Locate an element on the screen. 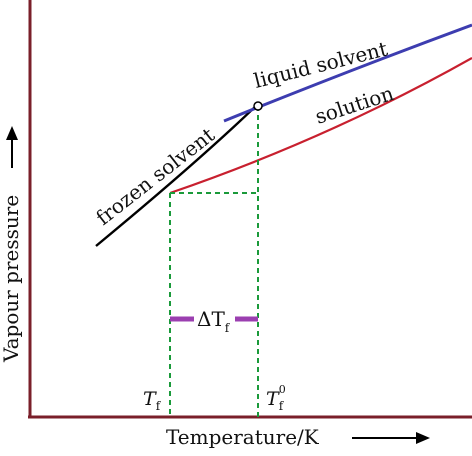 The height and width of the screenshot is (456, 472). tf-label: Tf is located at coordinates (152, 400).